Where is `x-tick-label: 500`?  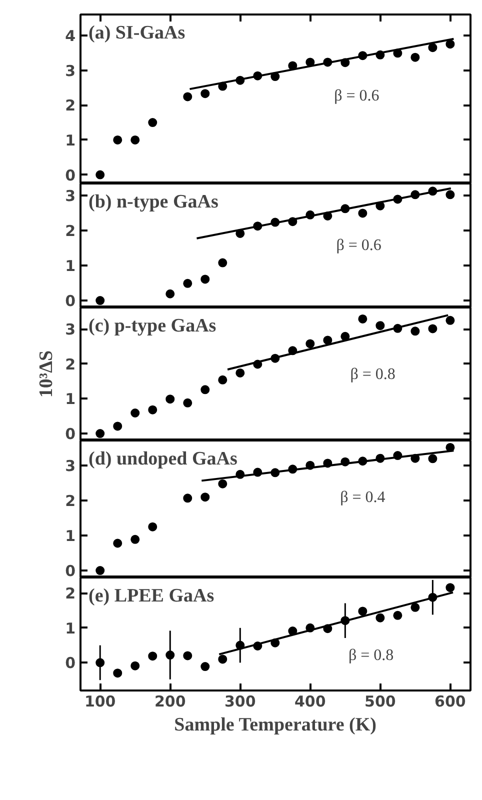
x-tick-label: 500 is located at coordinates (380, 701).